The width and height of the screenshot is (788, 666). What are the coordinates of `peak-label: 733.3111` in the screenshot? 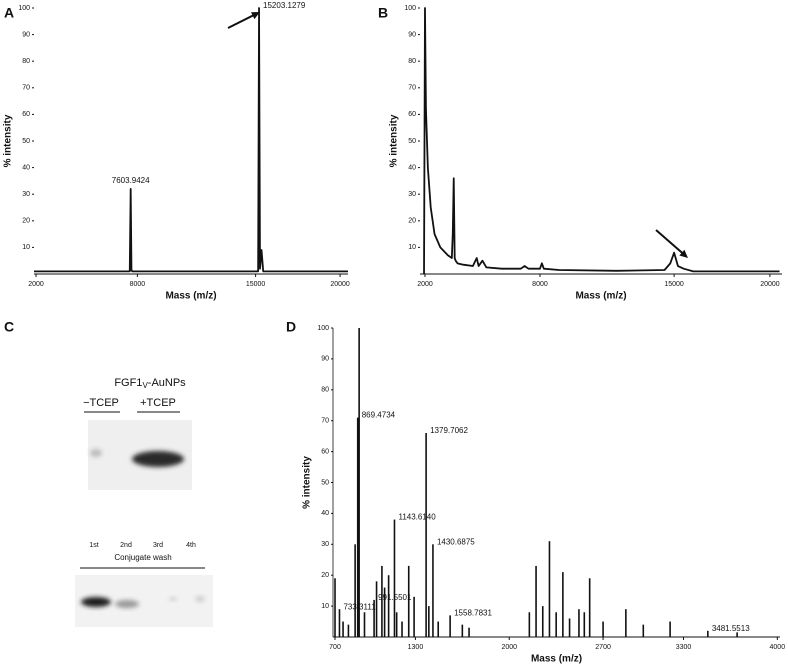 It's located at (359, 606).